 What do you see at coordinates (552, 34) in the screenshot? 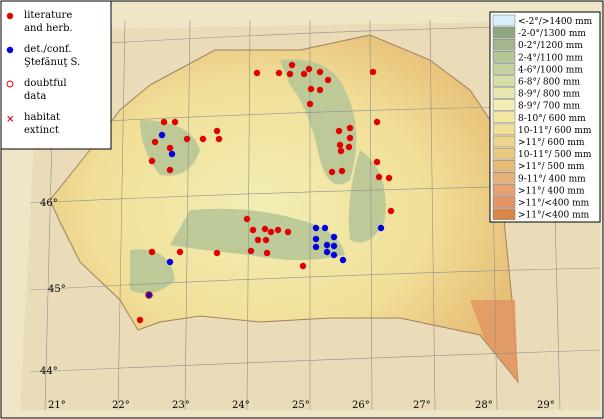
I see `climate-label: -2-0°/1300 mm` at bounding box center [552, 34].